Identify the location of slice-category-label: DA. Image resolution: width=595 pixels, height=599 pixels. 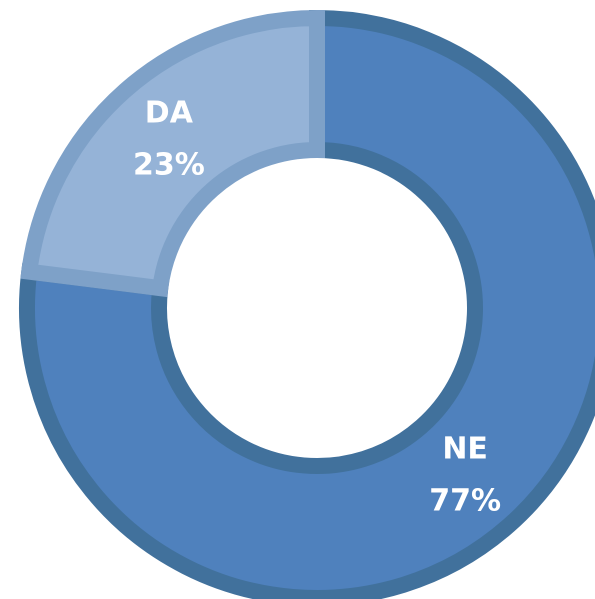
(169, 112).